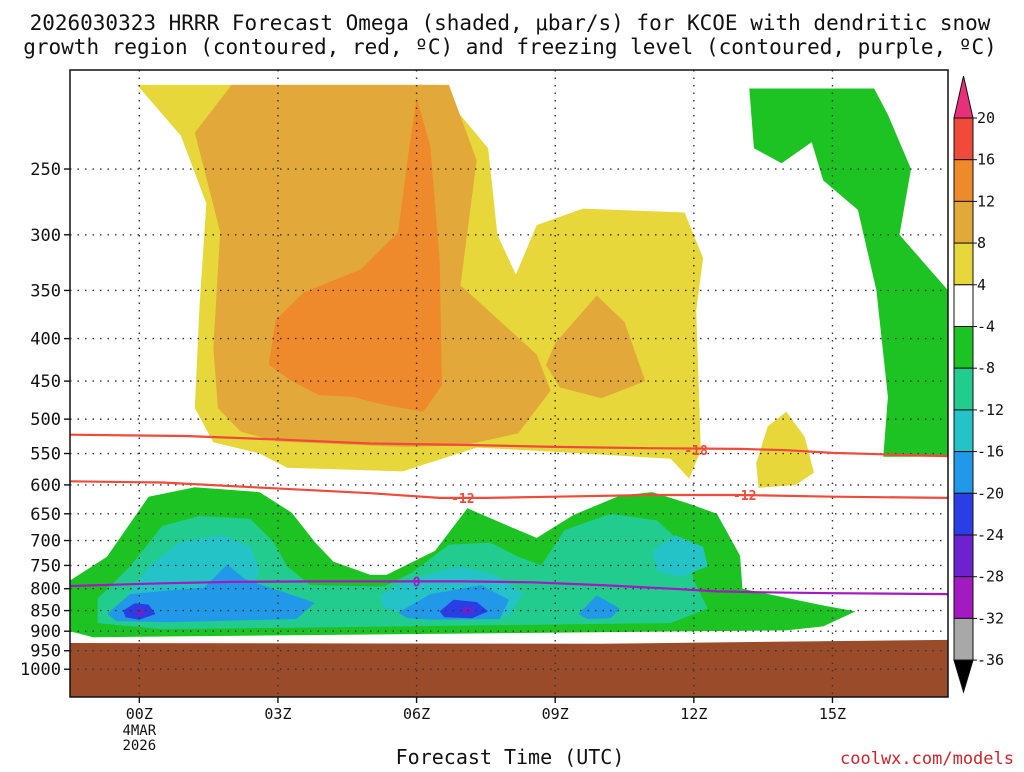 Image resolution: width=1024 pixels, height=772 pixels. What do you see at coordinates (981, 243) in the screenshot?
I see `colorbar-label-3: 8` at bounding box center [981, 243].